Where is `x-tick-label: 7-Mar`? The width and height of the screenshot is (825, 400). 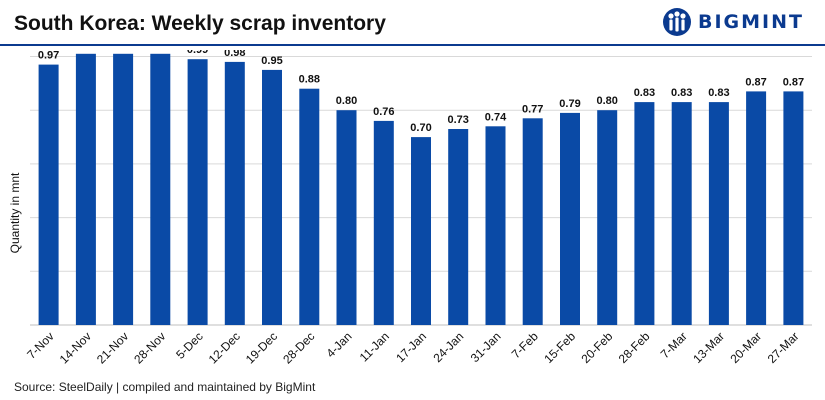 x-tick-label: 7-Mar is located at coordinates (674, 345).